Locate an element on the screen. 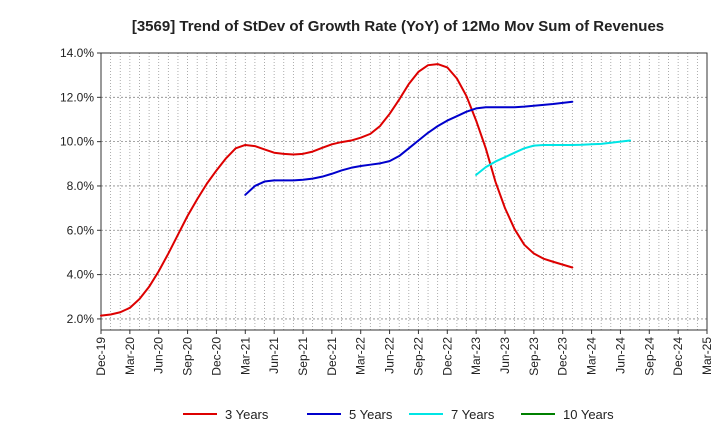 This screenshot has width=720, height=440. legend-label: 7 Years is located at coordinates (473, 414).